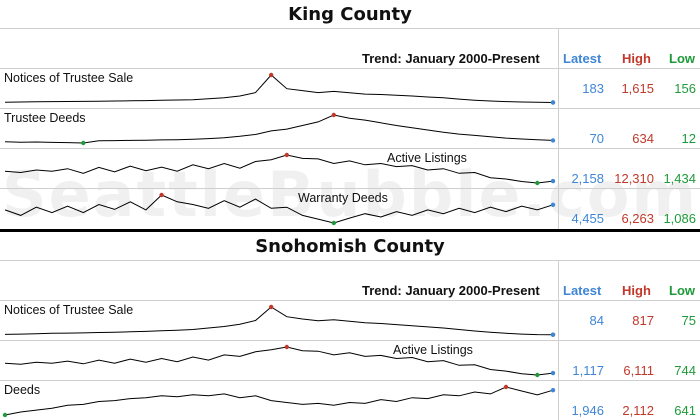 The width and height of the screenshot is (700, 420). I want to click on panel-title-snohomish: Snohomish County, so click(350, 246).